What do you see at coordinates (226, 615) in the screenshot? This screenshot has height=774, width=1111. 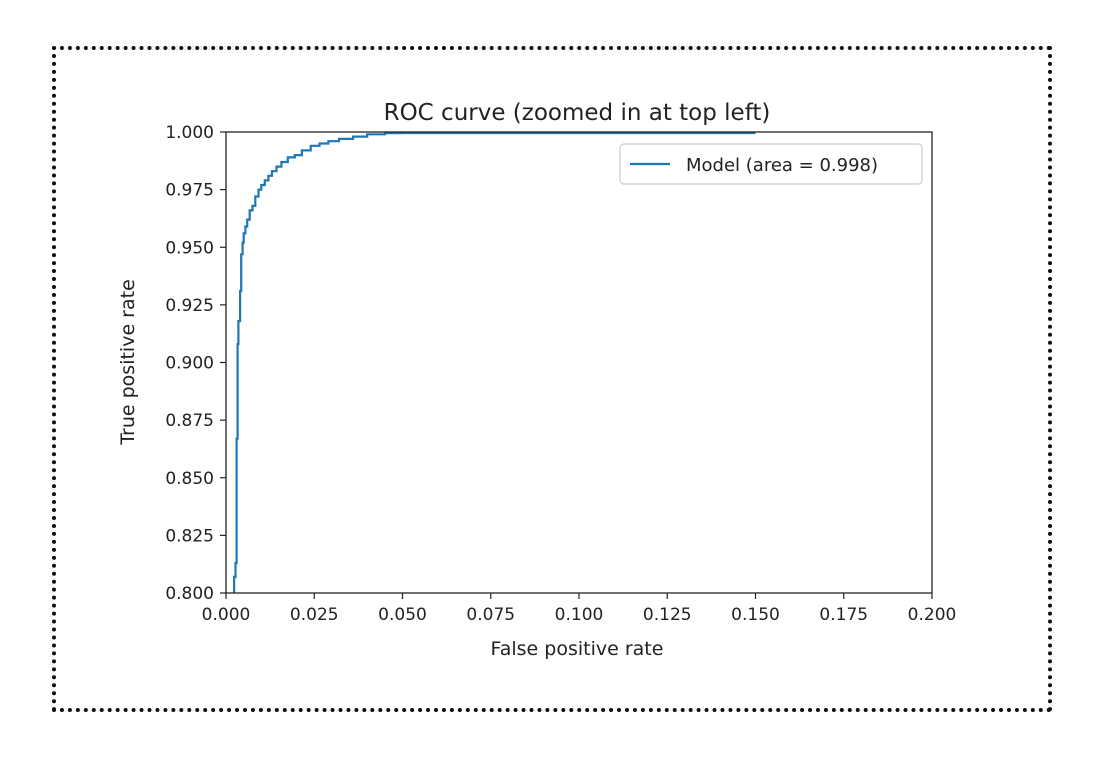 I see `x-tick-label: 0.000` at bounding box center [226, 615].